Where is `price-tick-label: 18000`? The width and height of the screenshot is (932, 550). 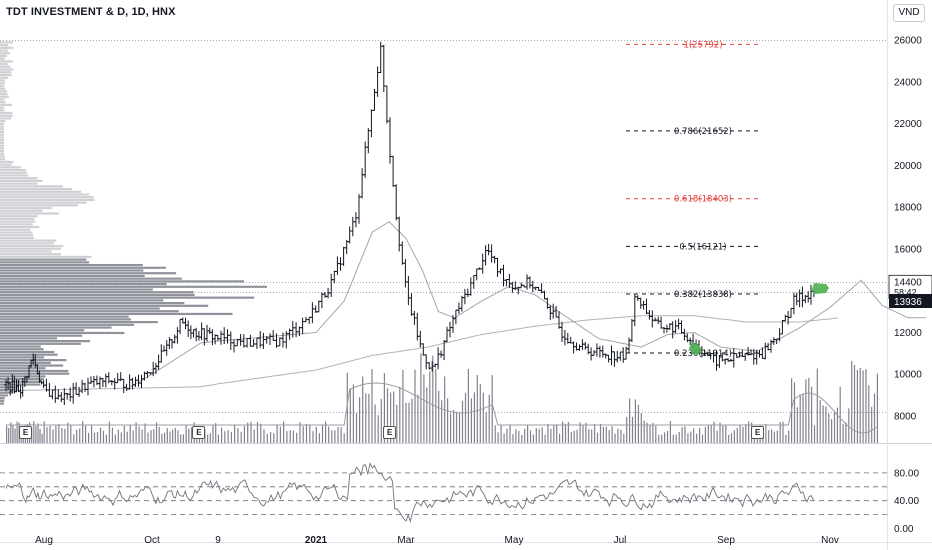
price-tick-label: 18000 is located at coordinates (908, 208).